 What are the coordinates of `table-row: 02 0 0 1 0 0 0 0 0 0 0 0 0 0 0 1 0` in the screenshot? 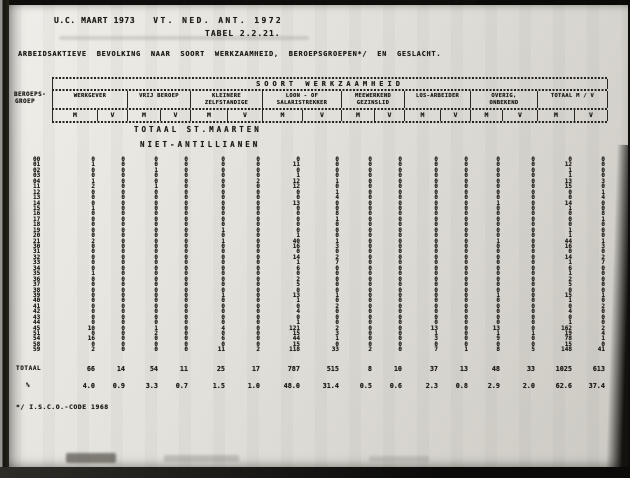 It's located at (318, 170).